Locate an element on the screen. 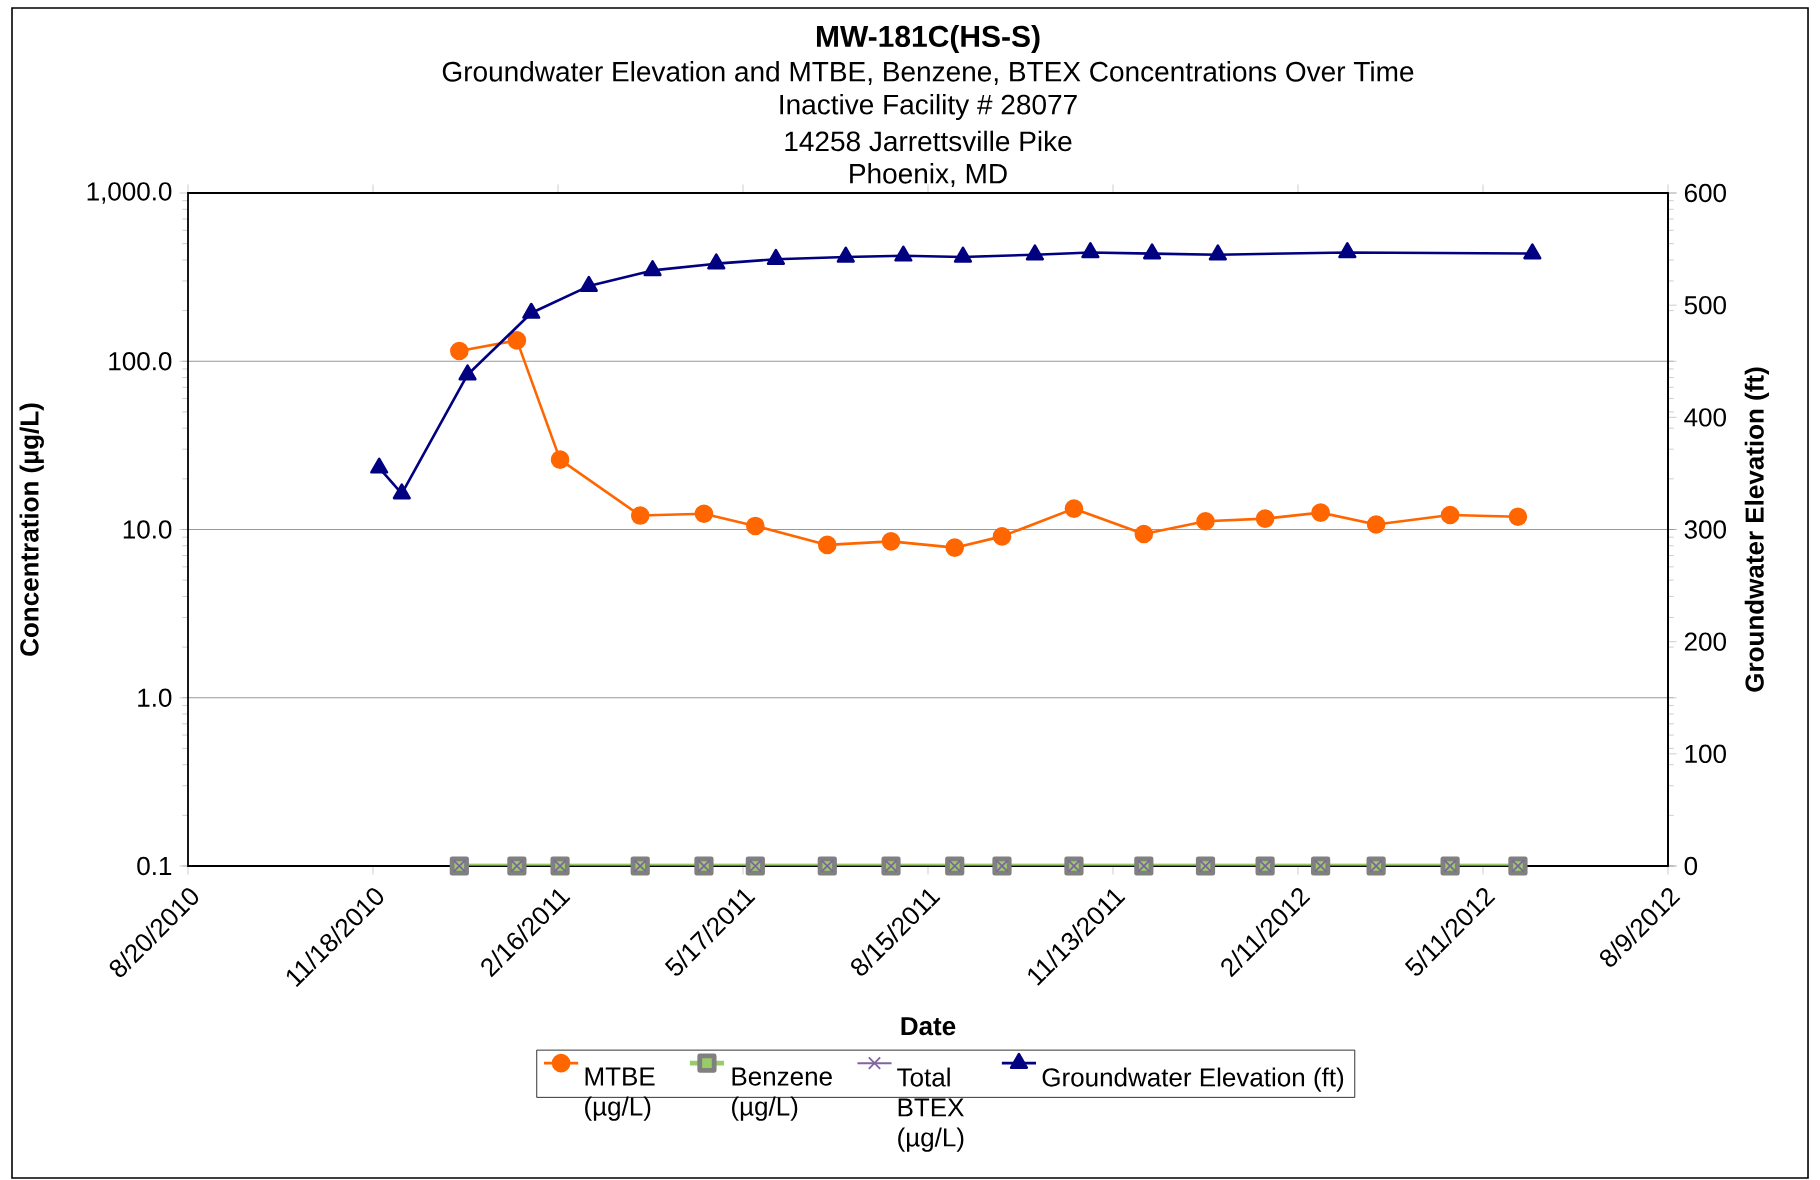 This screenshot has height=1180, width=1820. chart-subtitle: Groundwater Elevation and MTBE, Benzene, BTEX Concentrations Over Time is located at coordinates (928, 73).